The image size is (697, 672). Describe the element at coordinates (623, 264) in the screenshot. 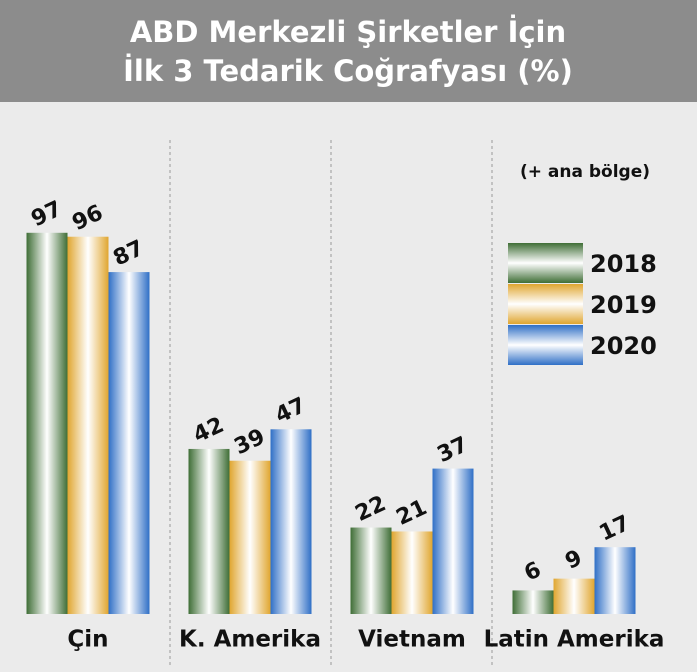

I see `legend-label: 2018` at that location.